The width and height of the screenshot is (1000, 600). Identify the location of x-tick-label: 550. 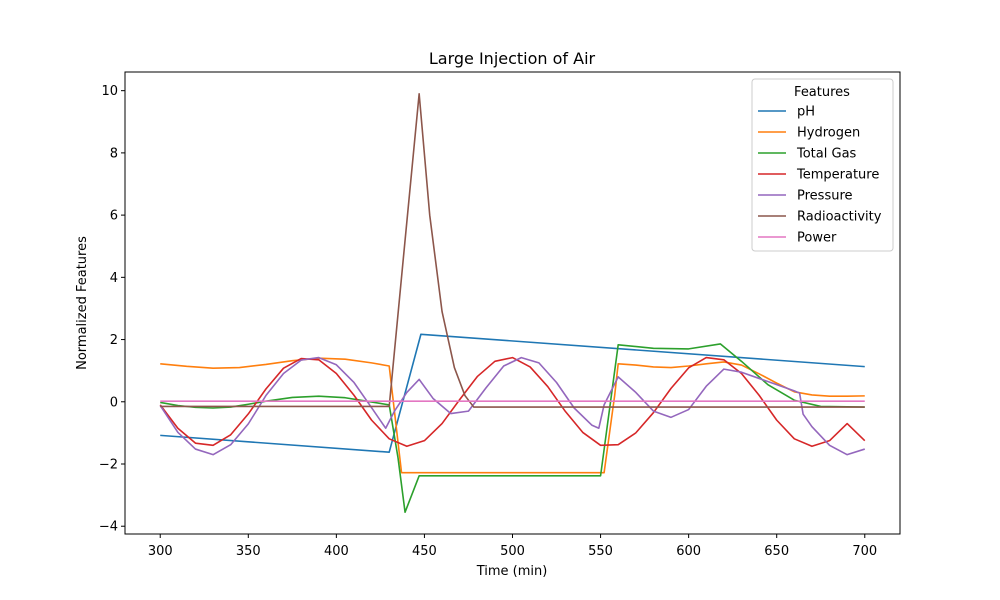
(600, 551).